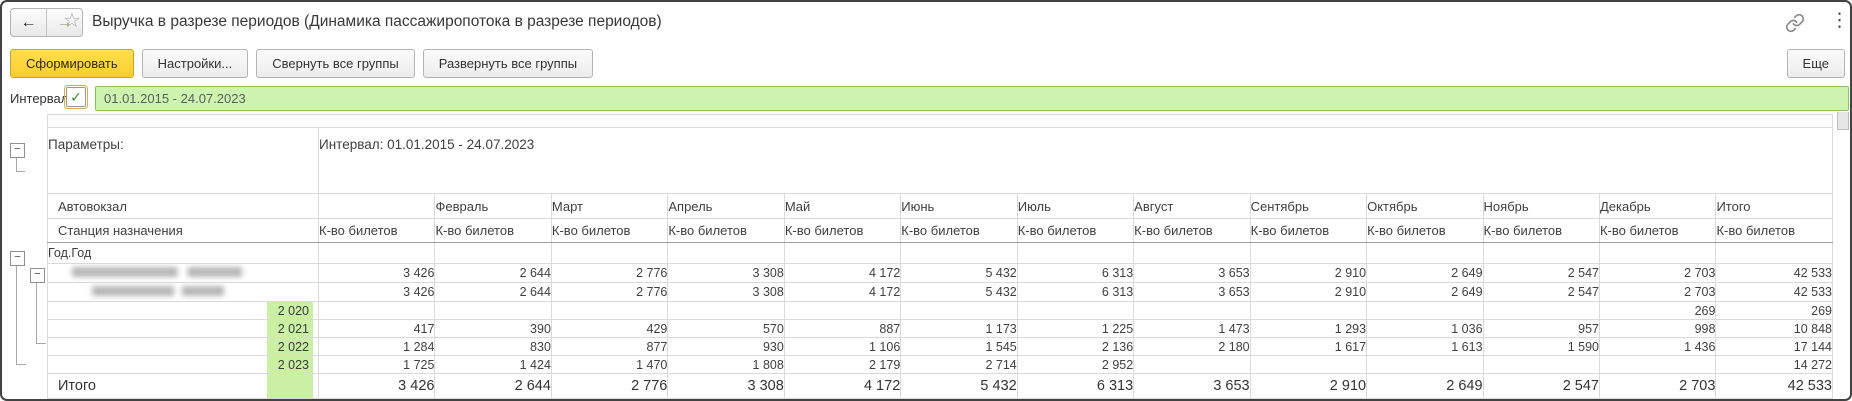 The height and width of the screenshot is (401, 1852). What do you see at coordinates (940, 121) in the screenshot?
I see `empty-row-cell` at bounding box center [940, 121].